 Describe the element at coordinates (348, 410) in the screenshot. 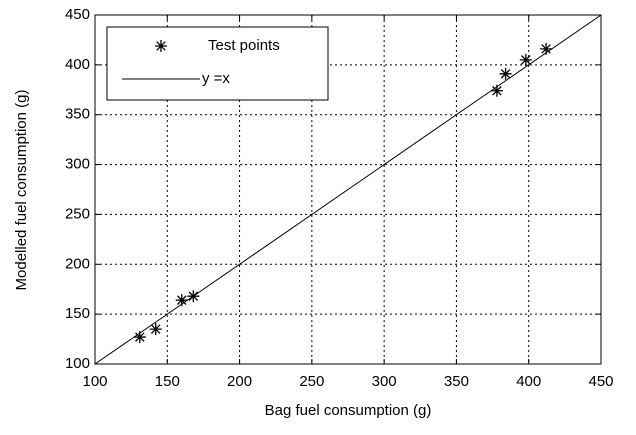

I see `x-axis-label: Bag fuel consumption (g)` at that location.